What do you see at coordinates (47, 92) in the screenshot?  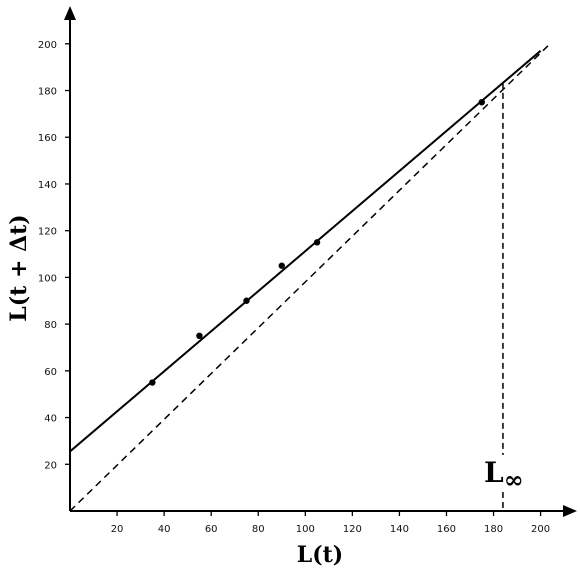 I see `y-tick-label: 180` at bounding box center [47, 92].